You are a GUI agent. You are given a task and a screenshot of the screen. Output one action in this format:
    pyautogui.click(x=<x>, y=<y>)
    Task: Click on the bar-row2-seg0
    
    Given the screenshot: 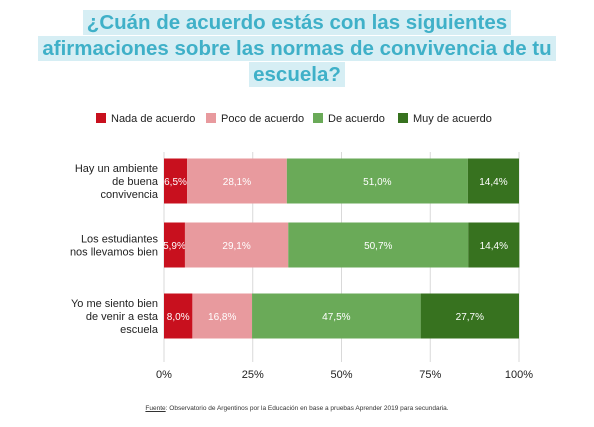 What is the action you would take?
    pyautogui.click(x=178, y=316)
    